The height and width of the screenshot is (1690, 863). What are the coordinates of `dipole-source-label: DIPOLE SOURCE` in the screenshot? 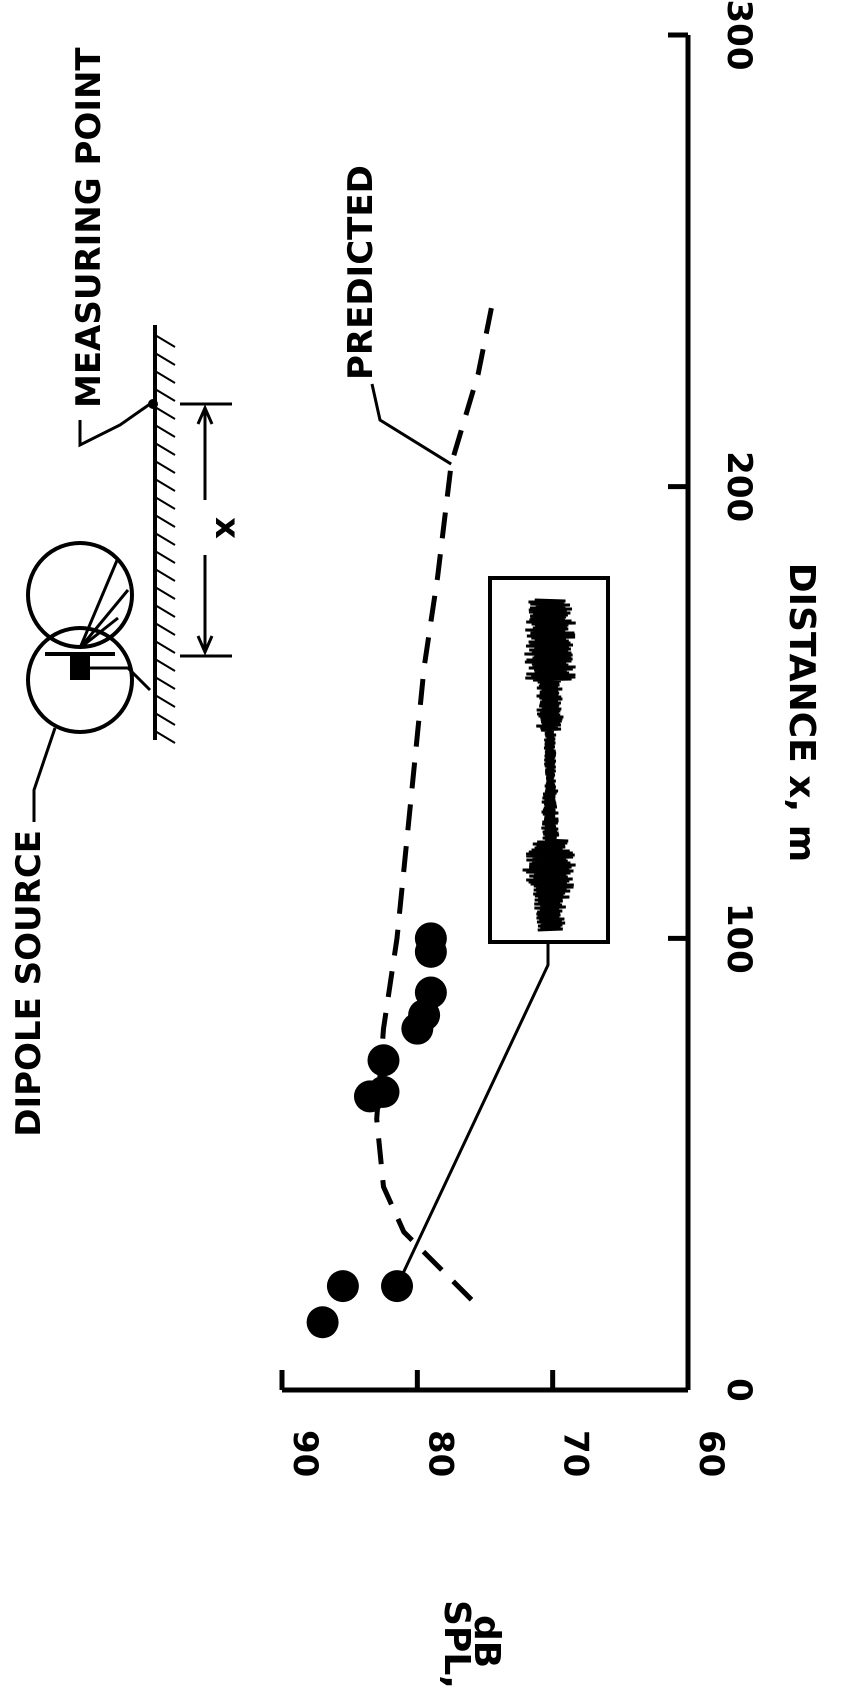 It's located at (29, 983).